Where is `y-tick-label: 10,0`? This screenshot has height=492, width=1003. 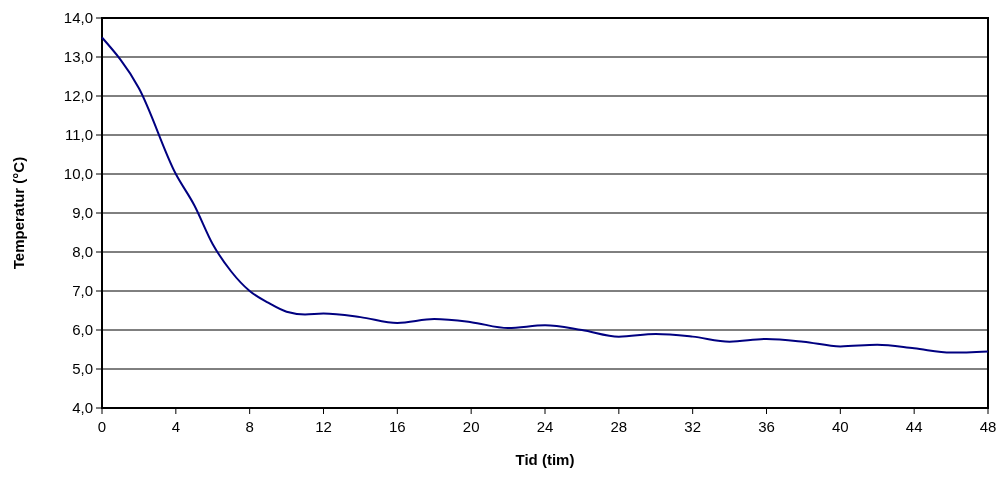
y-tick-label: 10,0 is located at coordinates (78, 174).